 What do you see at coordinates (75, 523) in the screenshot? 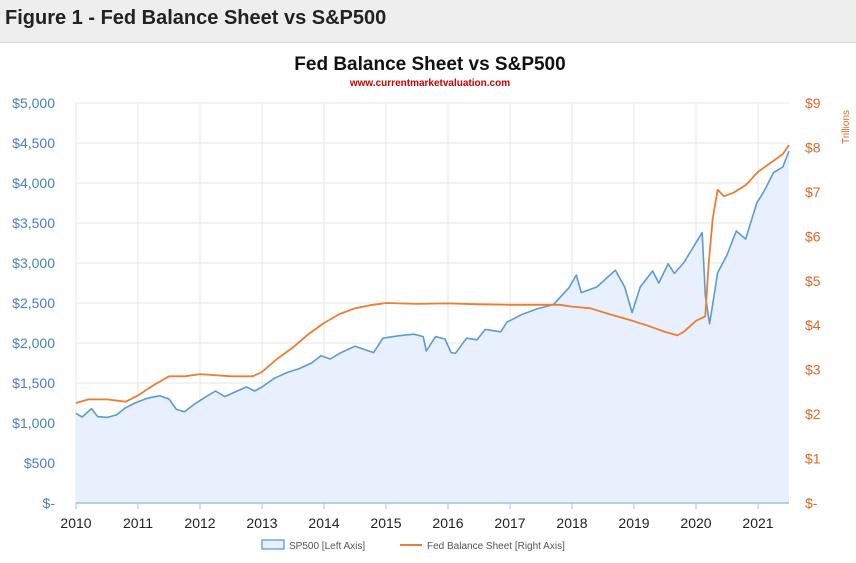
I see `x-tick-label: 2010` at bounding box center [75, 523].